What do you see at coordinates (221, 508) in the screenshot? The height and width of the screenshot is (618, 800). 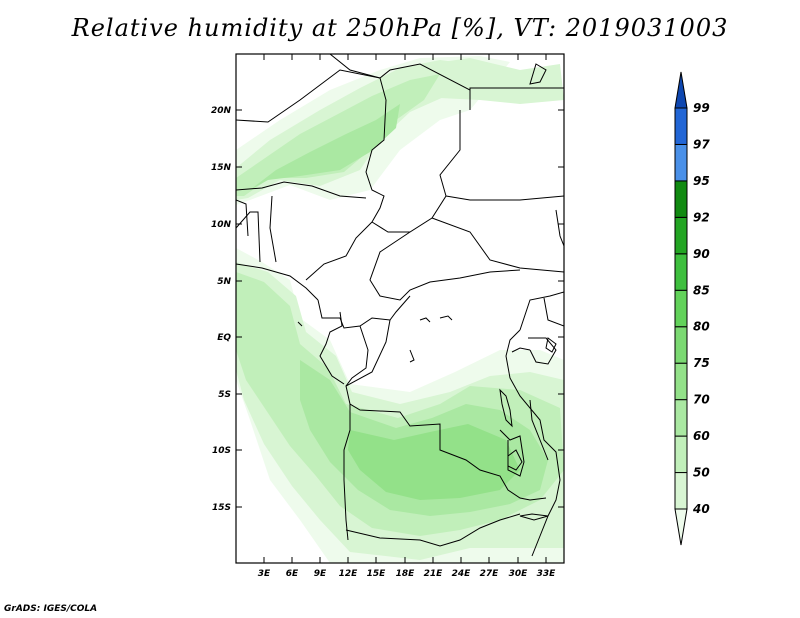 I see `lat-label: 15S` at bounding box center [221, 508].